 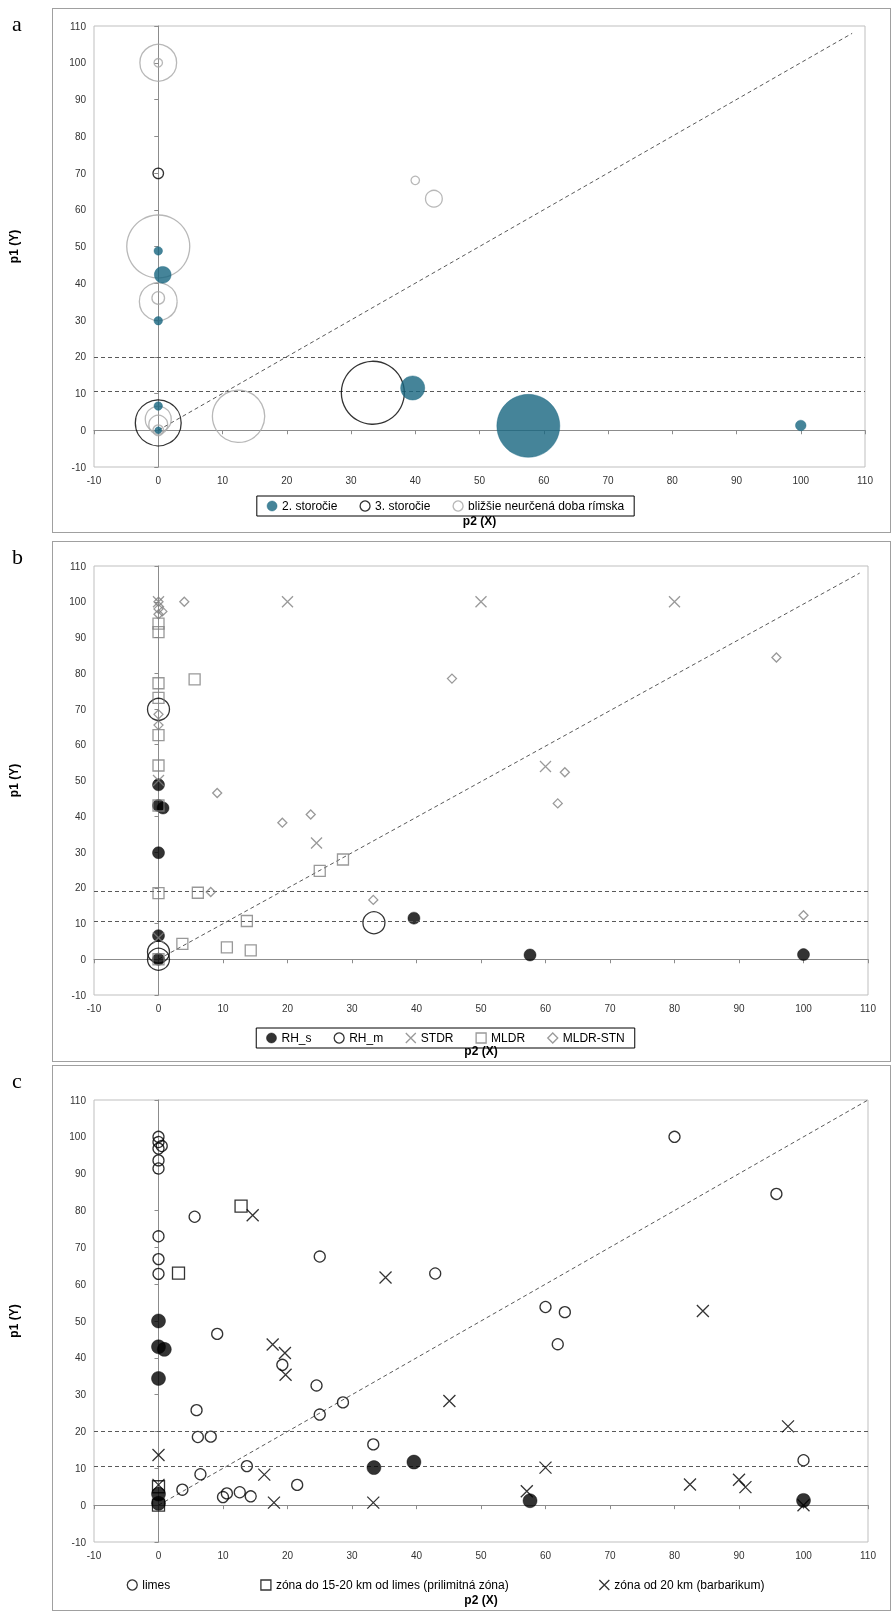 What do you see at coordinates (17, 556) in the screenshot?
I see `text: b` at bounding box center [17, 556].